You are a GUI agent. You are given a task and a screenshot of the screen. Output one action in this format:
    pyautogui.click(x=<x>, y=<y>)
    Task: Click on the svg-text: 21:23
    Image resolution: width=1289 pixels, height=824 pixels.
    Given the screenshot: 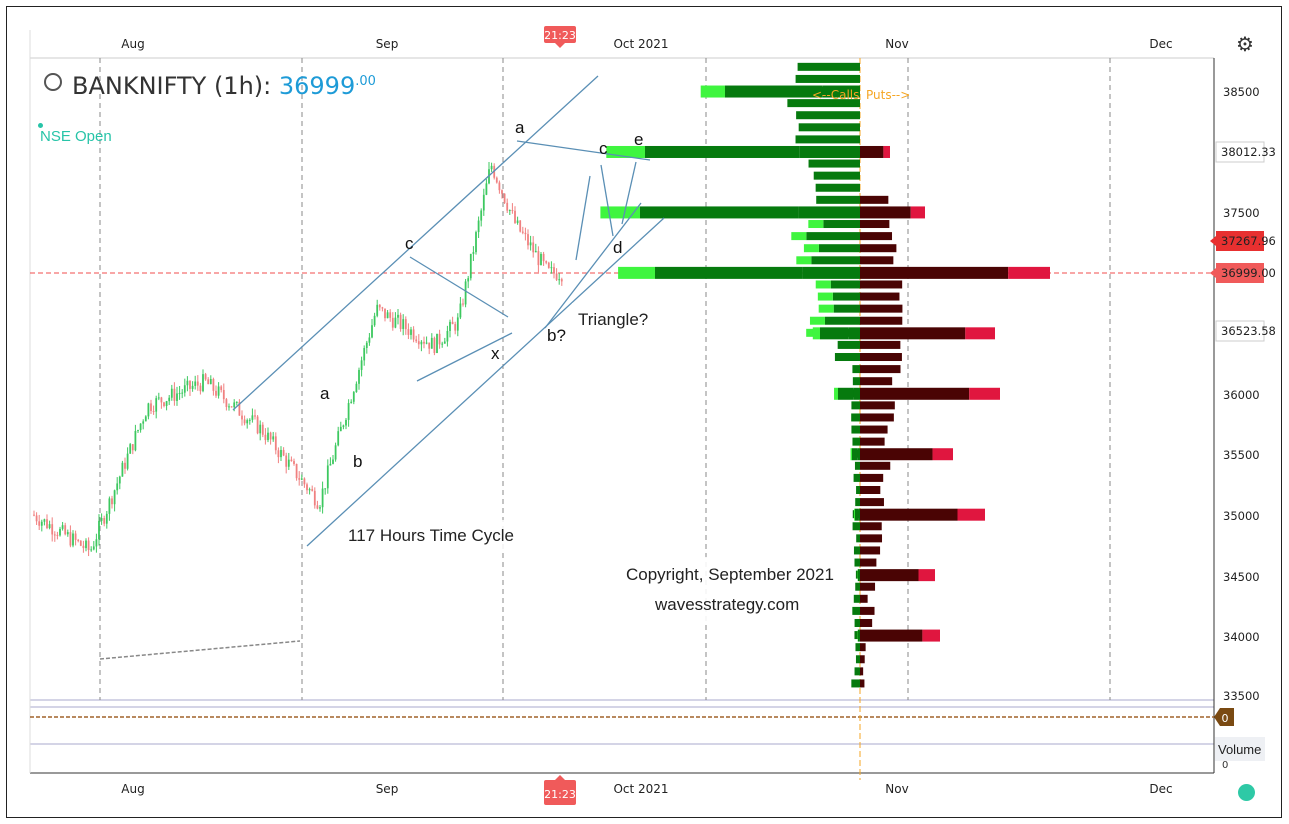 What is the action you would take?
    pyautogui.click(x=560, y=794)
    